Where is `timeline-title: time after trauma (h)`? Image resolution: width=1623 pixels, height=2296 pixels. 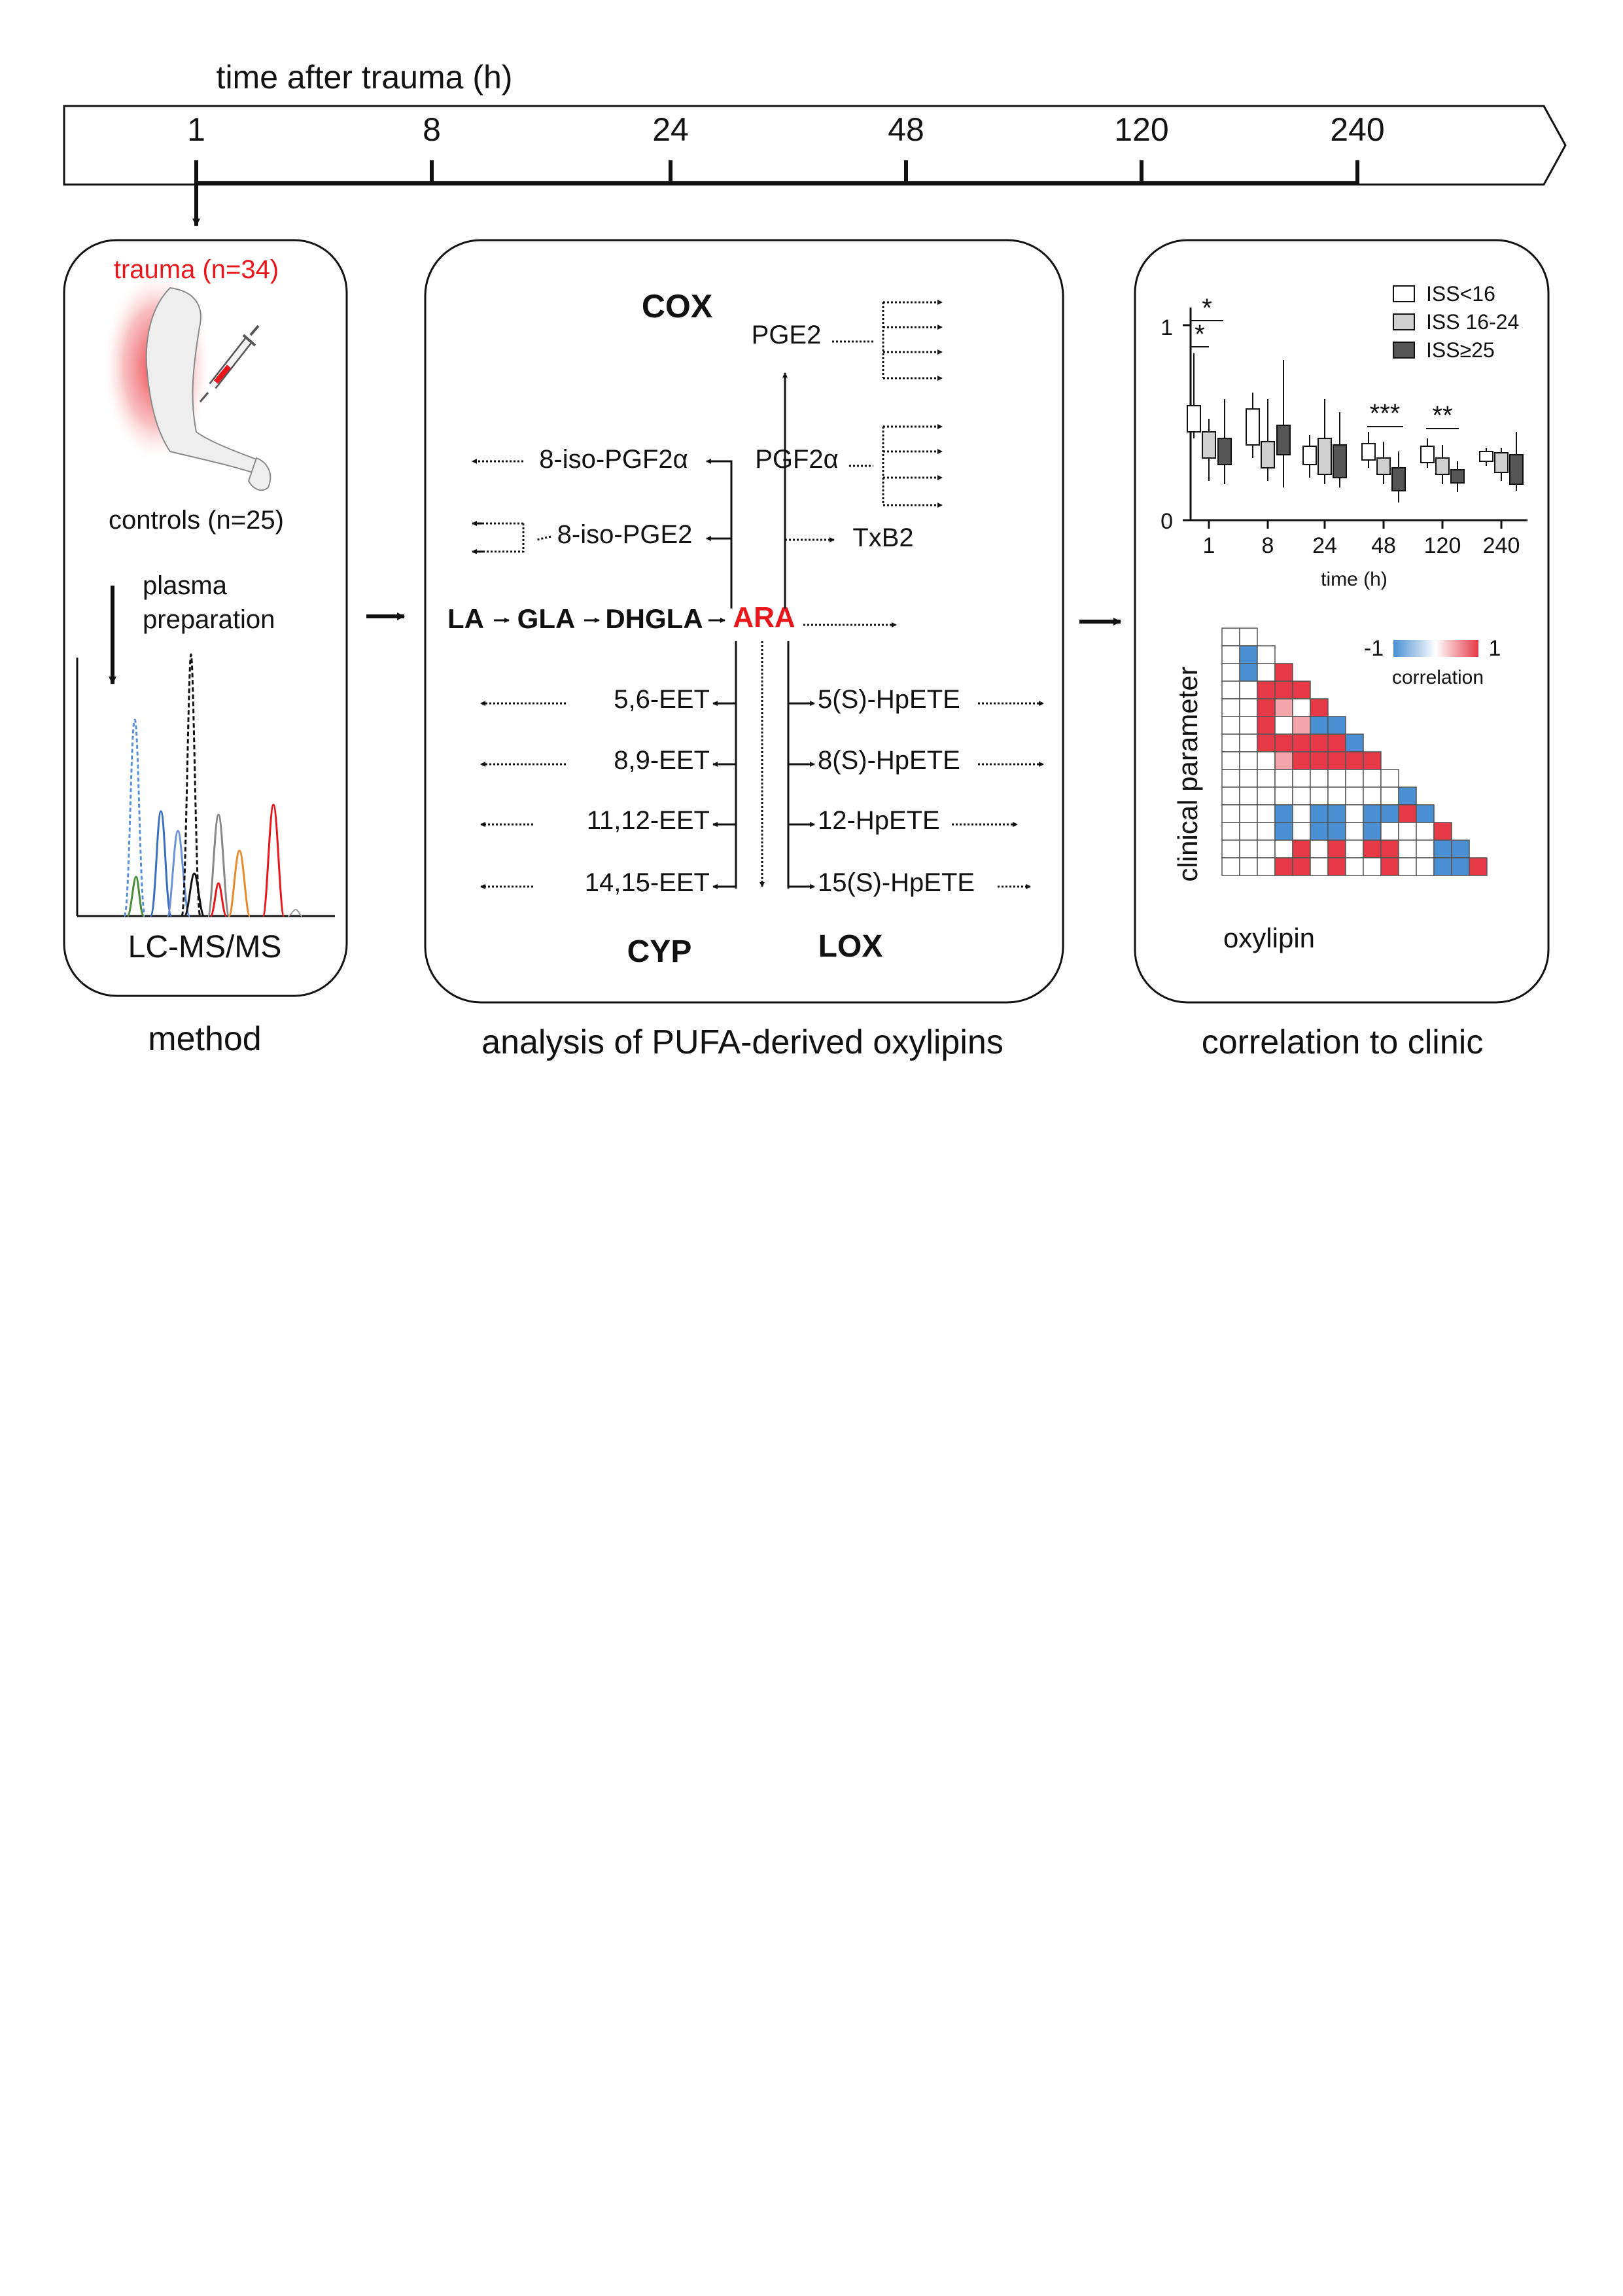 timeline-title: time after trauma (h) is located at coordinates (365, 77).